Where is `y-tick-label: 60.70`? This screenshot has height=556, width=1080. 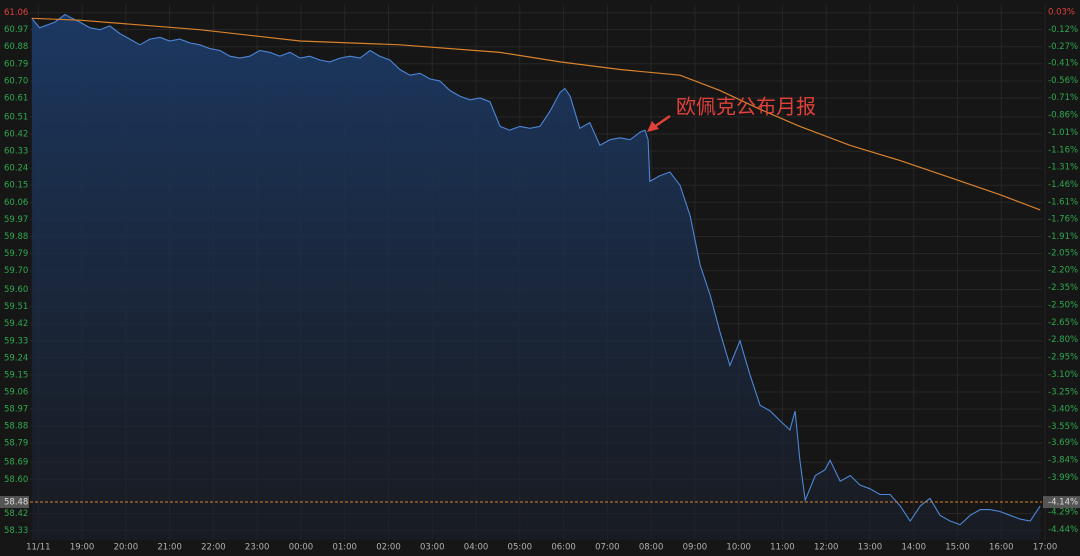 y-tick-label: 60.70 is located at coordinates (16, 81).